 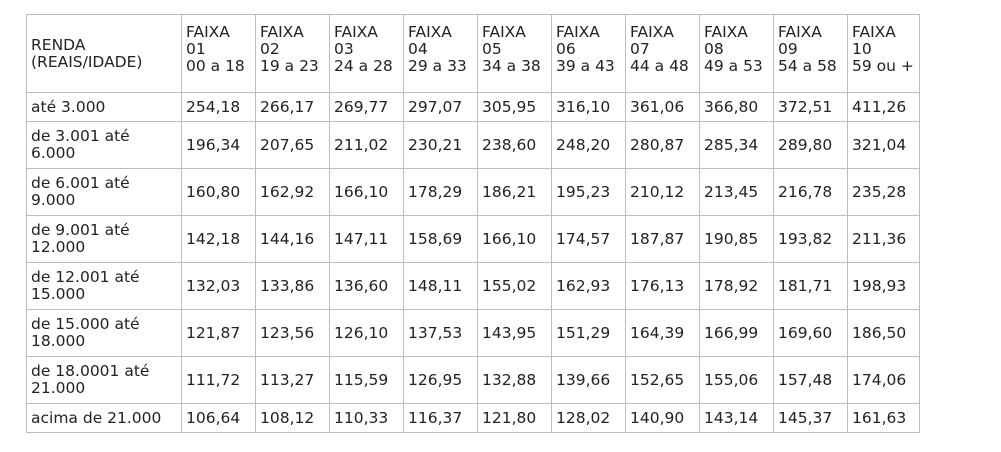 I want to click on price-cell: 132,03, so click(x=218, y=286).